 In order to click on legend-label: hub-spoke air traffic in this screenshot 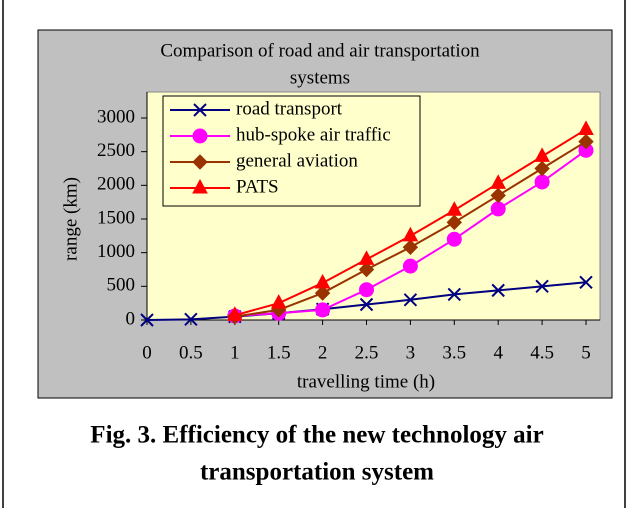, I will do `click(313, 134)`.